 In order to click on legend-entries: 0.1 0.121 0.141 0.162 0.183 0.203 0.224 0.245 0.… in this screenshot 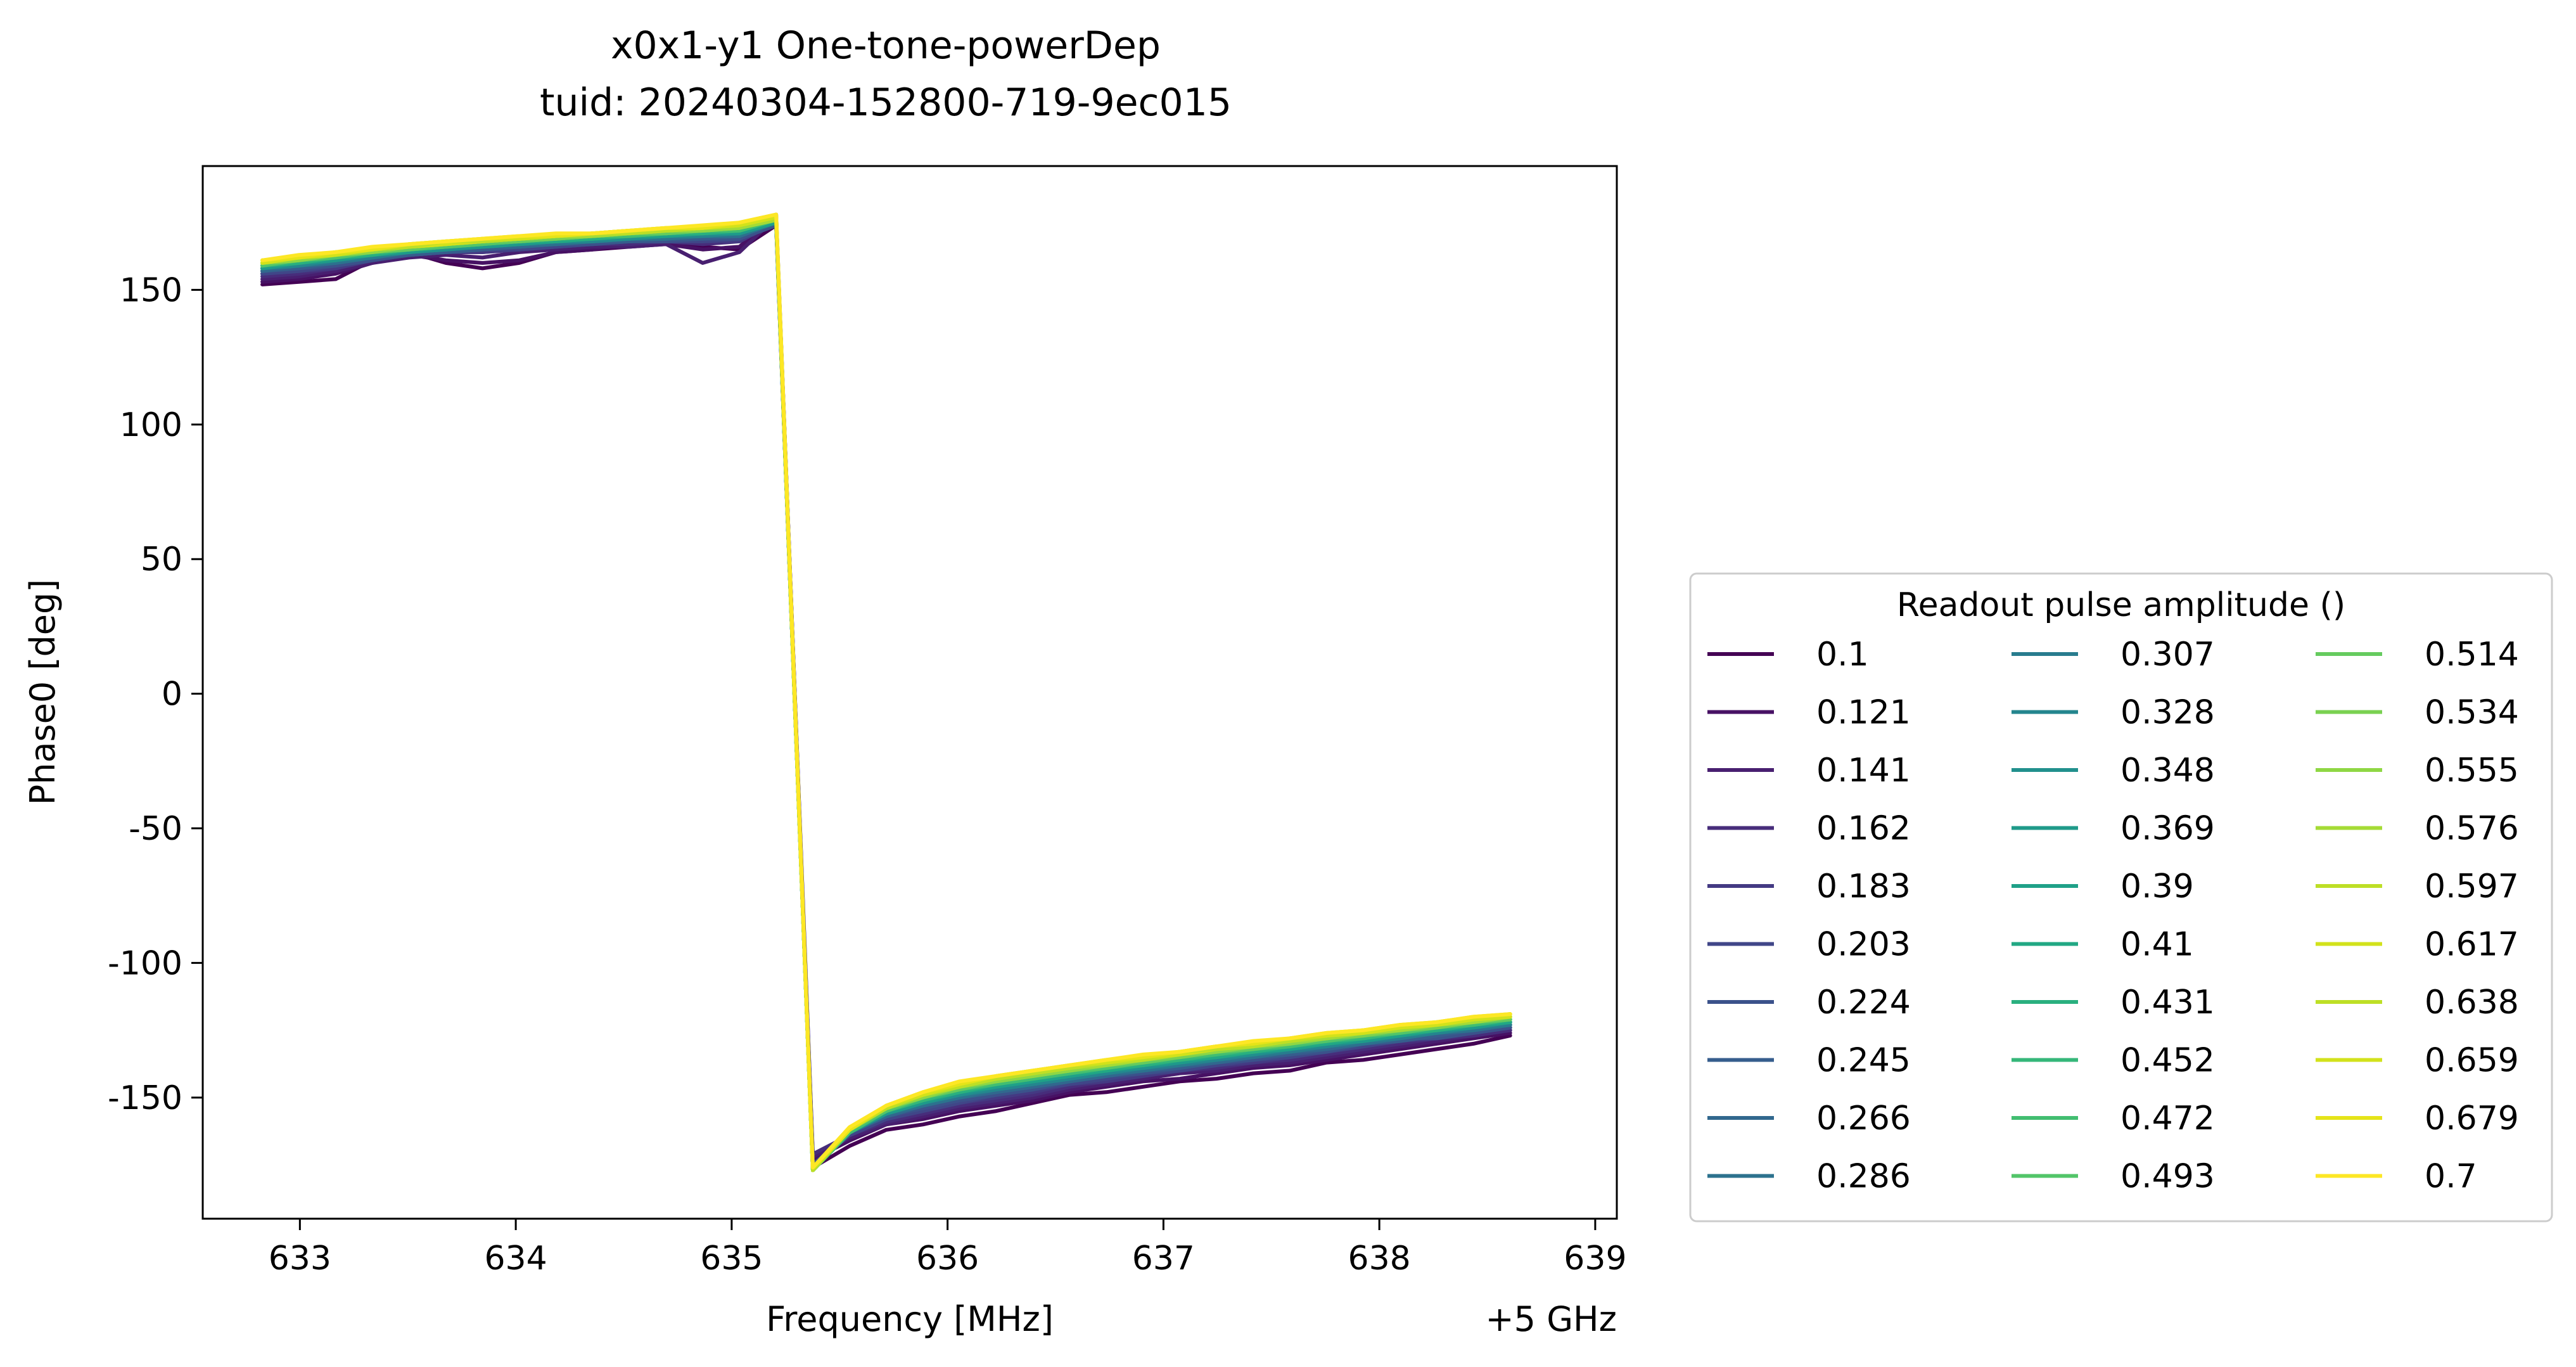, I will do `click(2113, 916)`.